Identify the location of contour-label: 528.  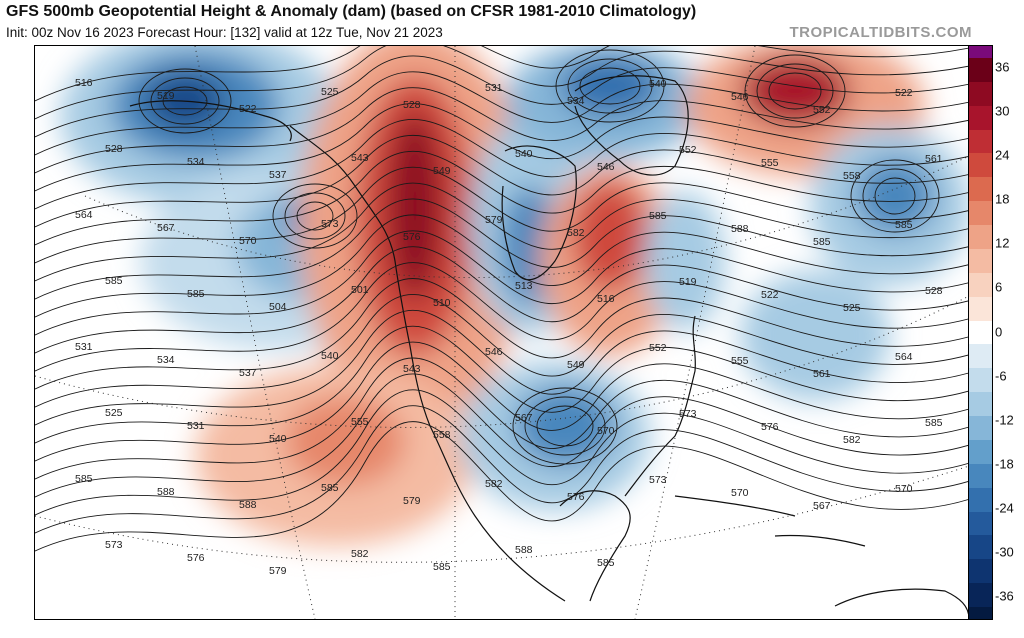
(114, 149).